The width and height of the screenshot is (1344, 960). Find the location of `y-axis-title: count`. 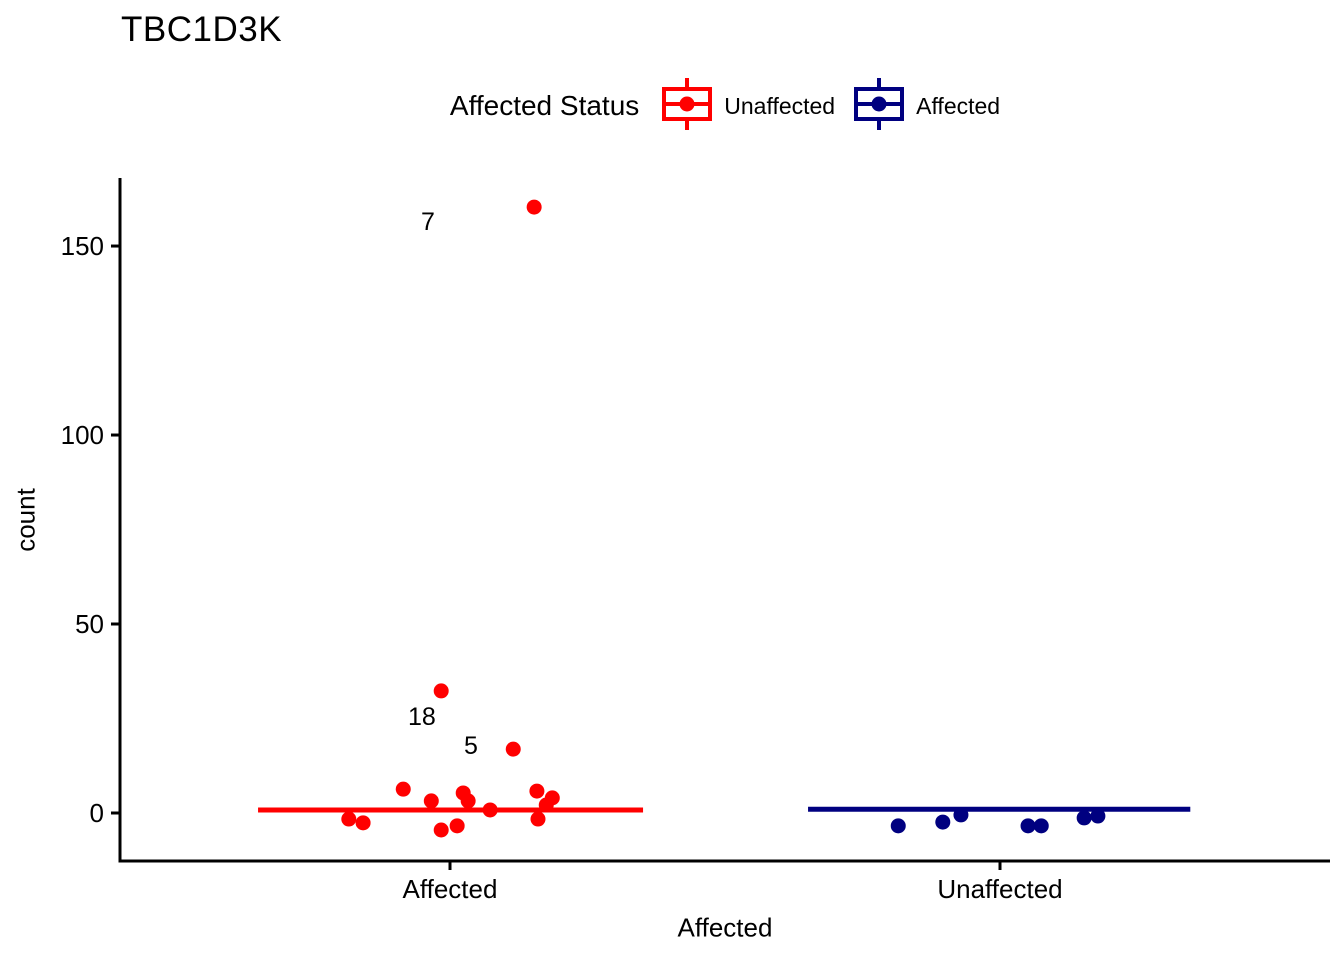

y-axis-title: count is located at coordinates (25, 520).